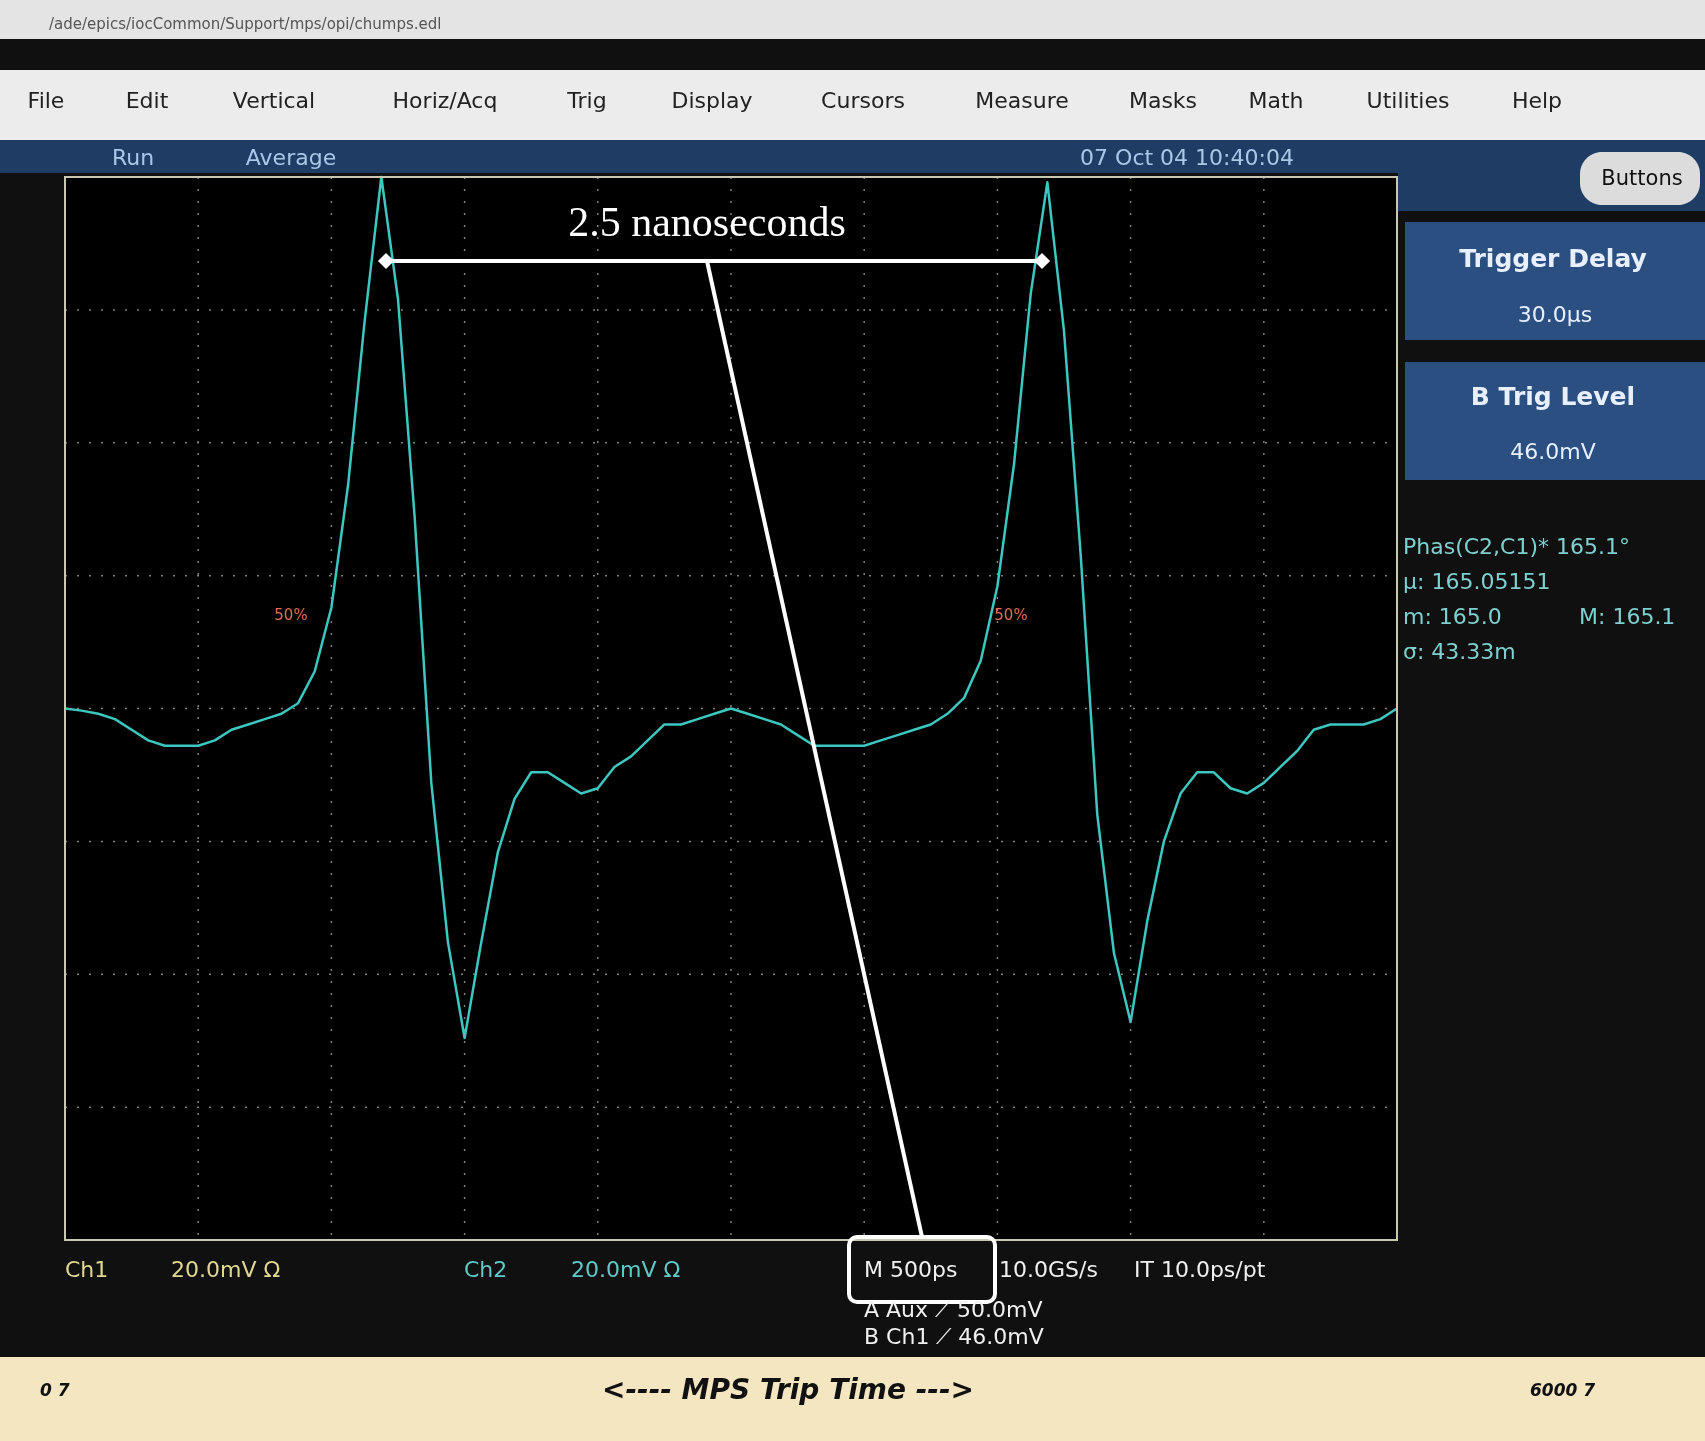  What do you see at coordinates (1553, 258) in the screenshot?
I see `text: Trigger Delay` at bounding box center [1553, 258].